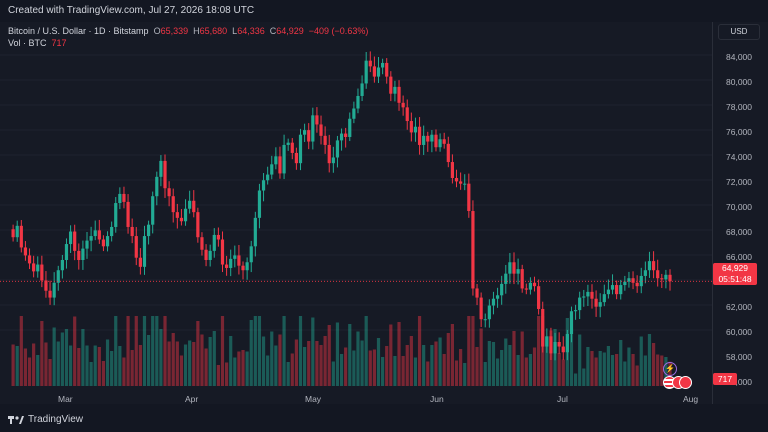  Describe the element at coordinates (739, 32) in the screenshot. I see `currency-button: USD` at that location.